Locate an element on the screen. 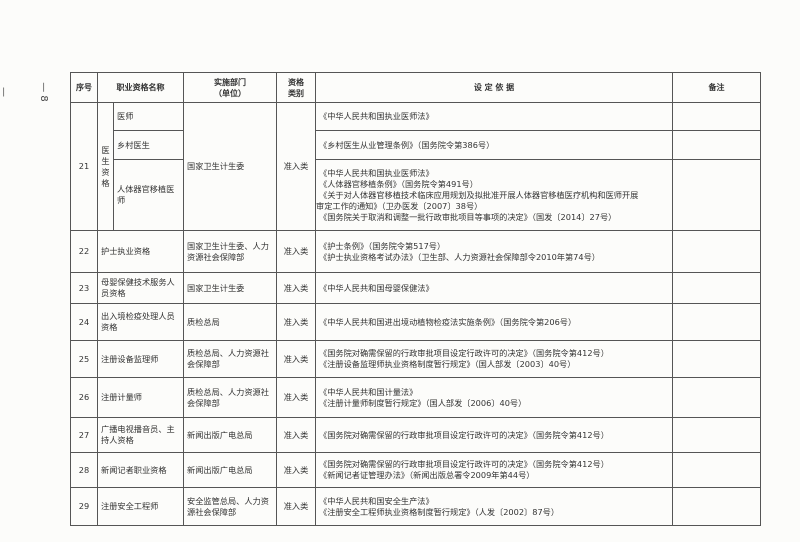 The image size is (800, 542). row-name: 注册计量师 is located at coordinates (140, 397).